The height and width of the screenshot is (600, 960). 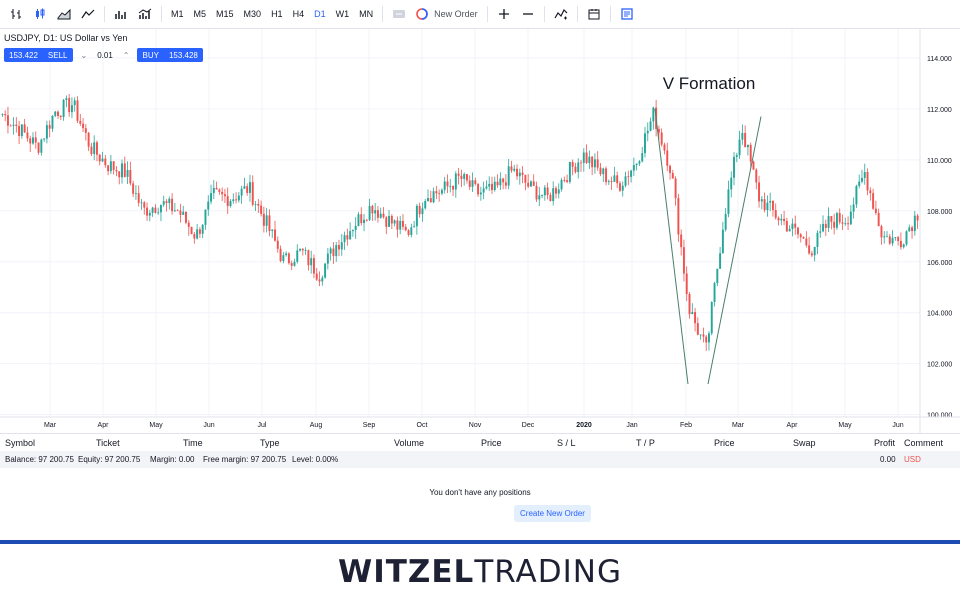 What do you see at coordinates (16, 14) in the screenshot?
I see `bar-chart-icon` at bounding box center [16, 14].